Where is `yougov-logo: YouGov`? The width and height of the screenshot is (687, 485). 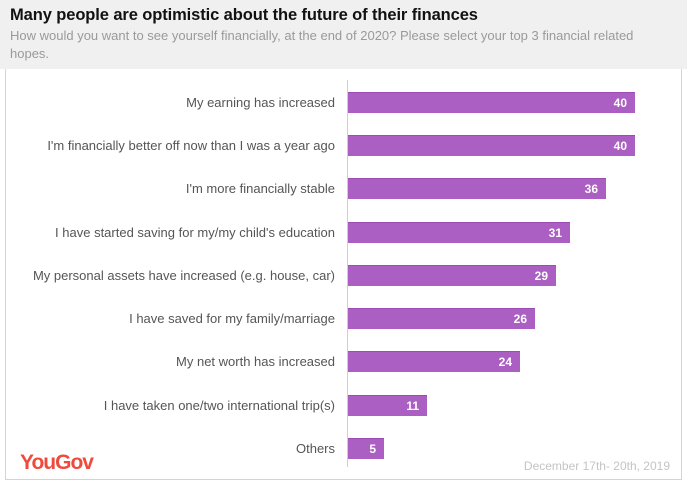 yougov-logo: YouGov is located at coordinates (57, 462).